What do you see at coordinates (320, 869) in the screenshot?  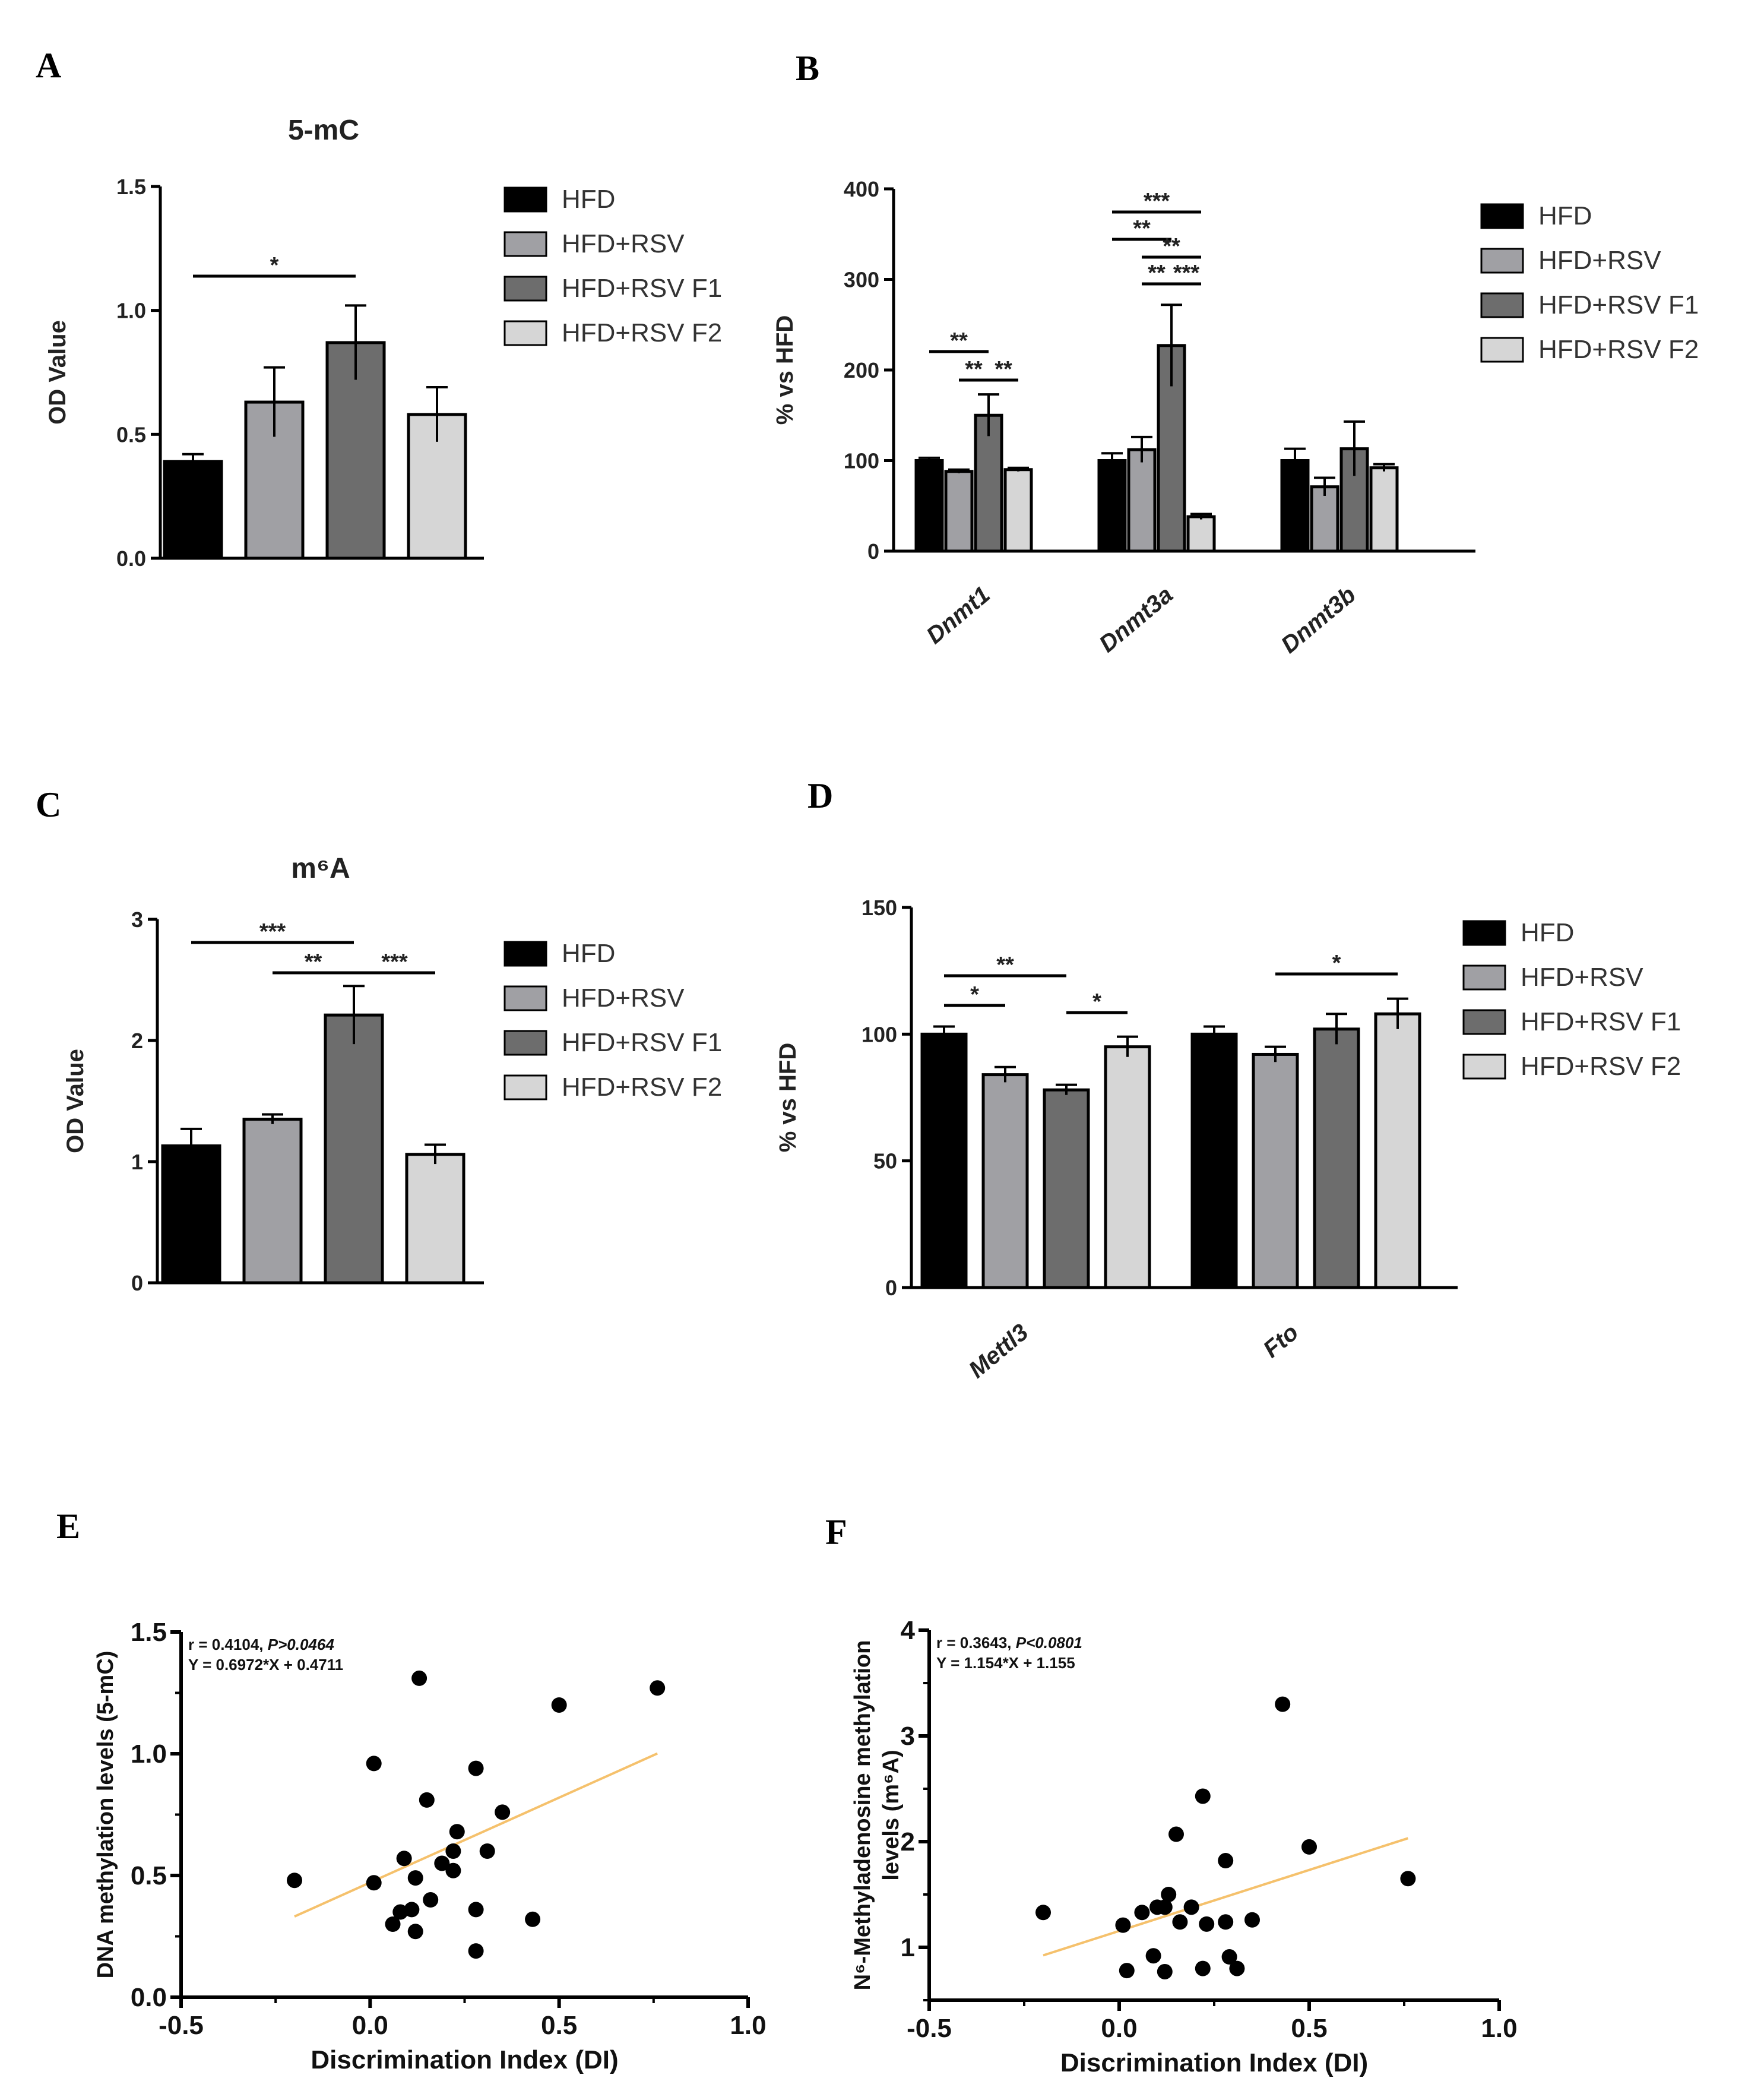 I see `chart-title: m⁶A` at bounding box center [320, 869].